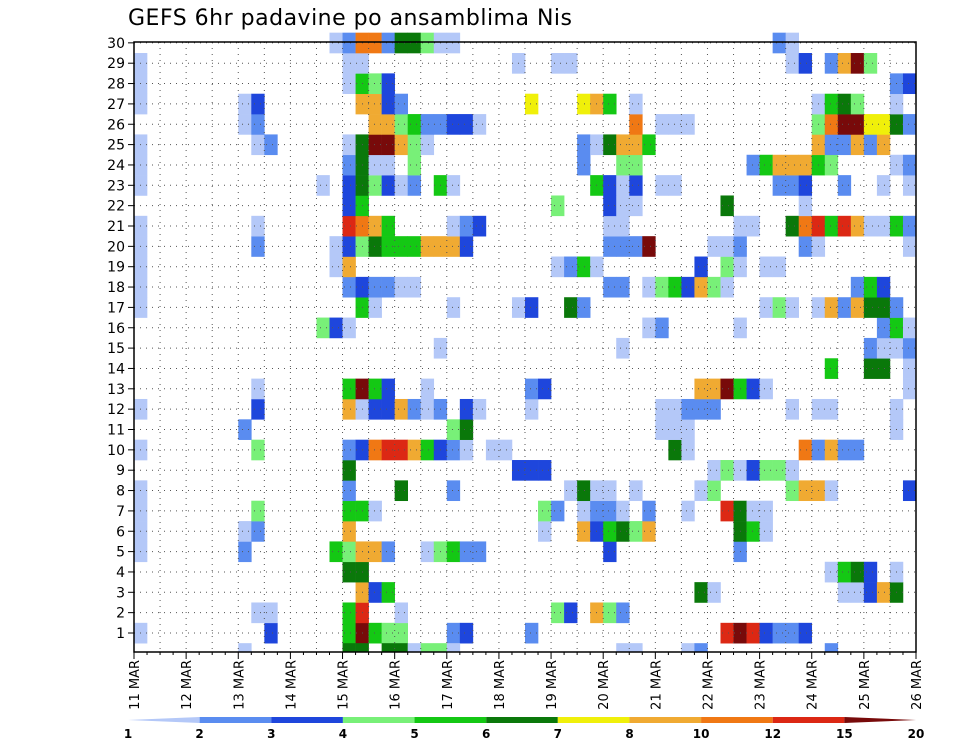 This screenshot has width=960, height=742. Describe the element at coordinates (120, 614) in the screenshot. I see `y-tick-label: 2` at that location.